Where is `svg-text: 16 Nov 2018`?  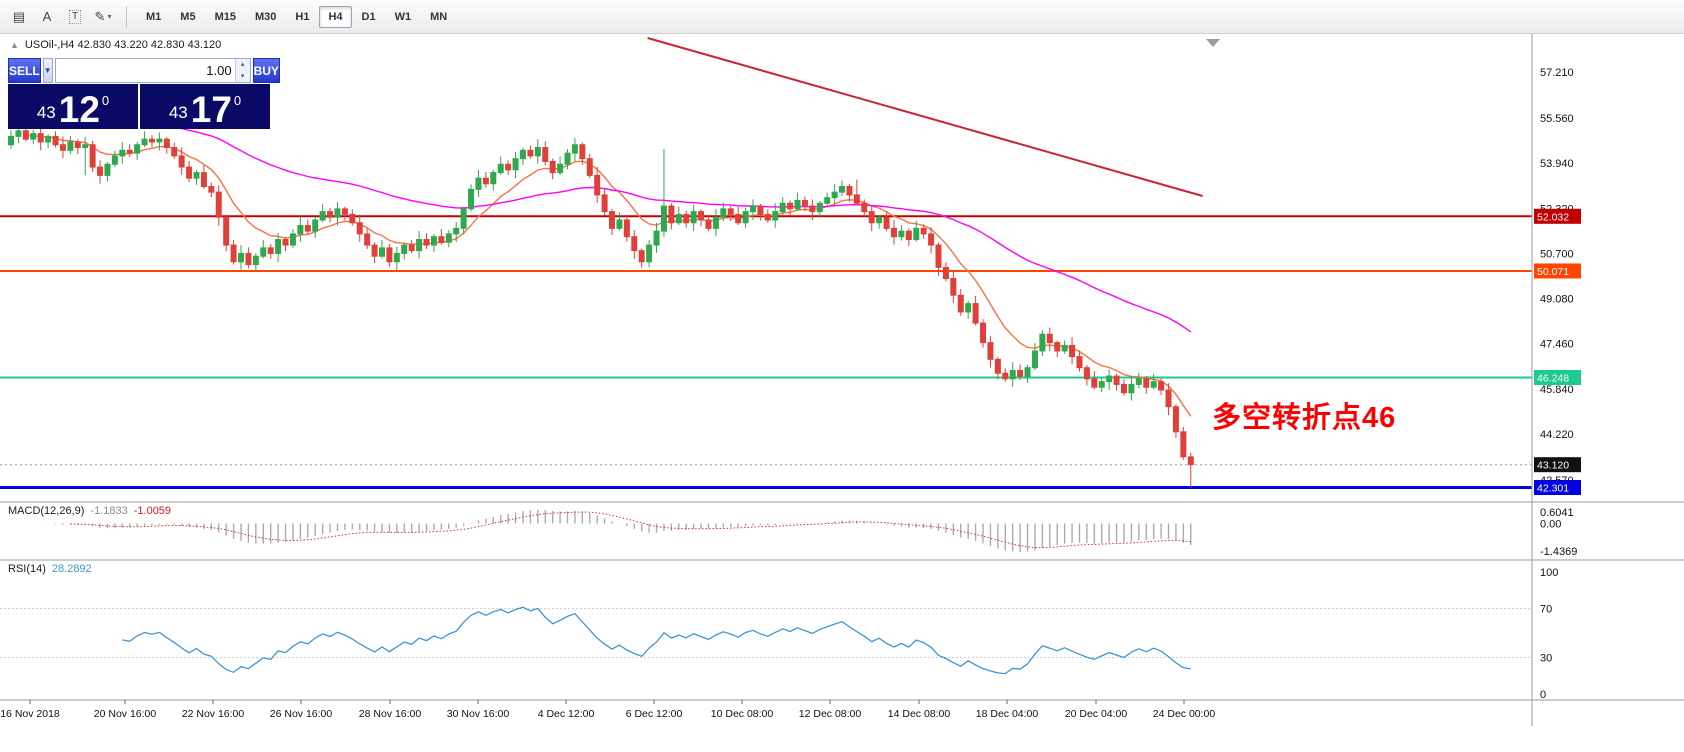 svg-text: 16 Nov 2018 is located at coordinates (30, 714).